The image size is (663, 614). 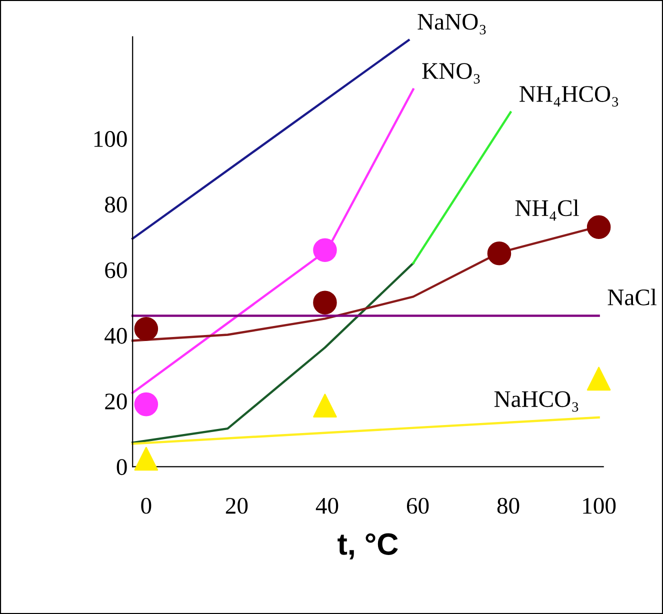 I want to click on x-axis-title: t, °C, so click(x=368, y=546).